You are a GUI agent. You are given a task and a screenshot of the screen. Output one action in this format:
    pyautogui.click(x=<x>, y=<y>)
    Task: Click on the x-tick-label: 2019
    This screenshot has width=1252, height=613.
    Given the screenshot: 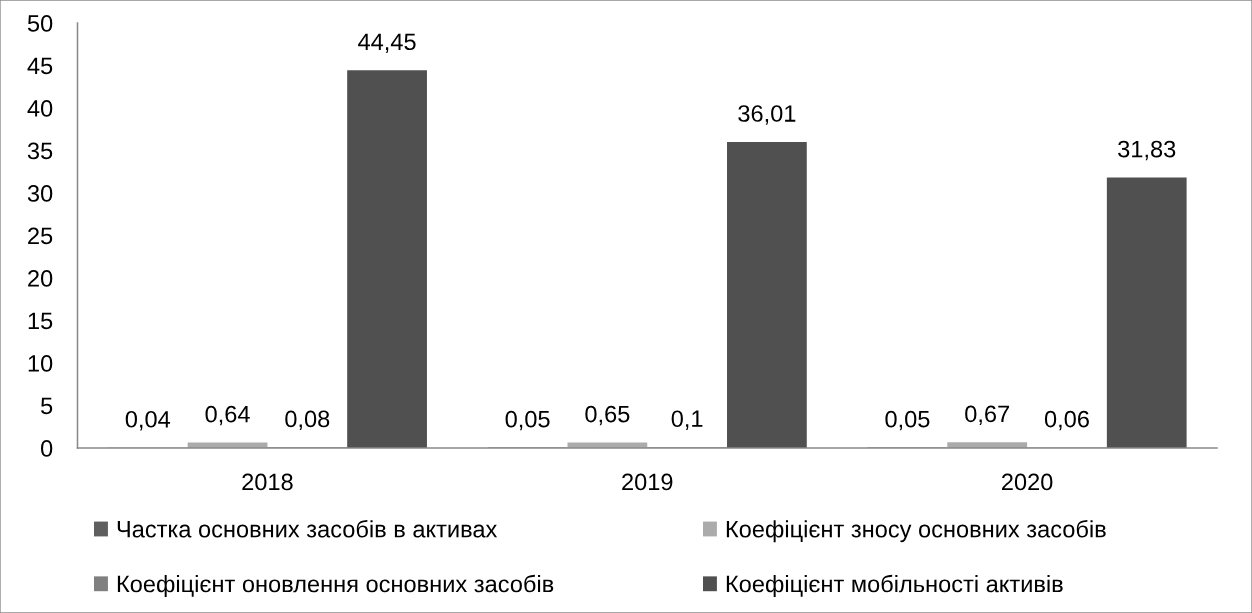 What is the action you would take?
    pyautogui.click(x=647, y=482)
    